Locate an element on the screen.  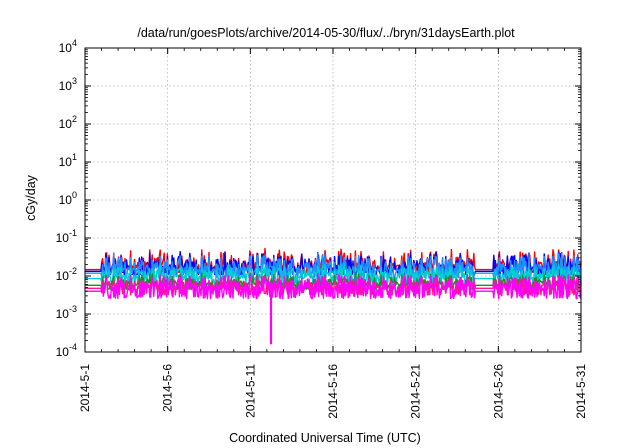
y-tick-label: 10⁻⁴ is located at coordinates (66, 350).